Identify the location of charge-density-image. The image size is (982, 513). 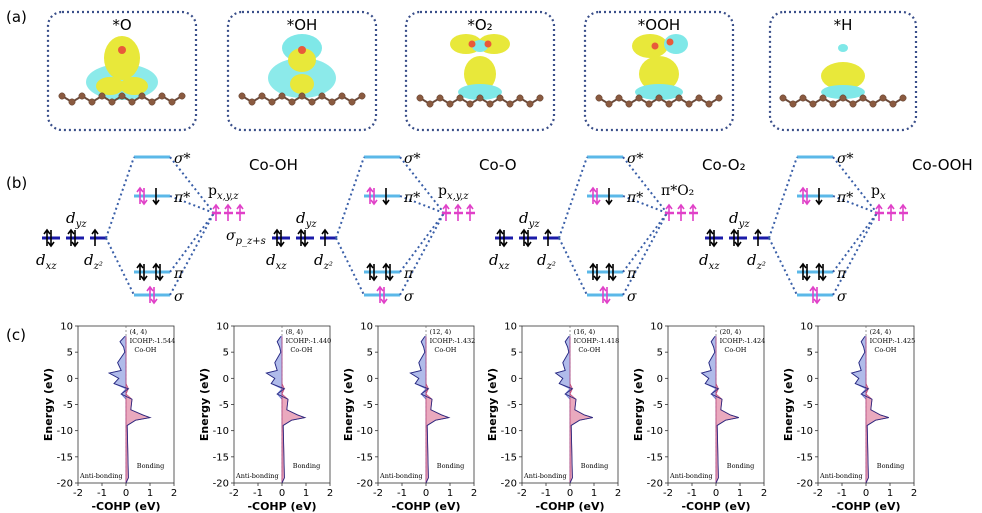
(480, 71).